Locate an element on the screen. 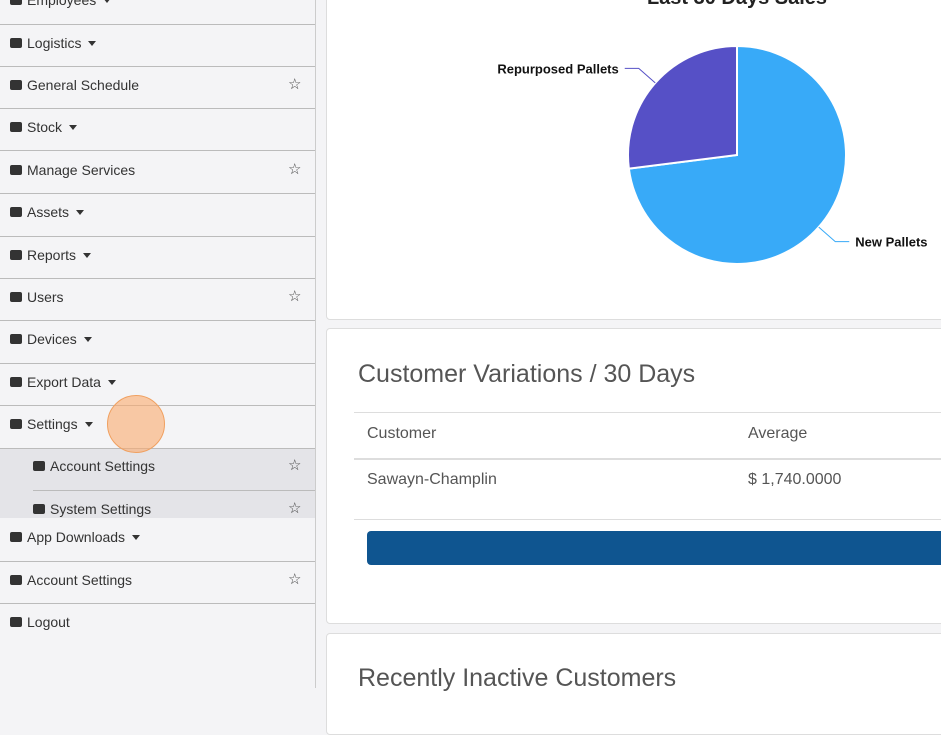  nav-item: Logistics is located at coordinates (157, 43).